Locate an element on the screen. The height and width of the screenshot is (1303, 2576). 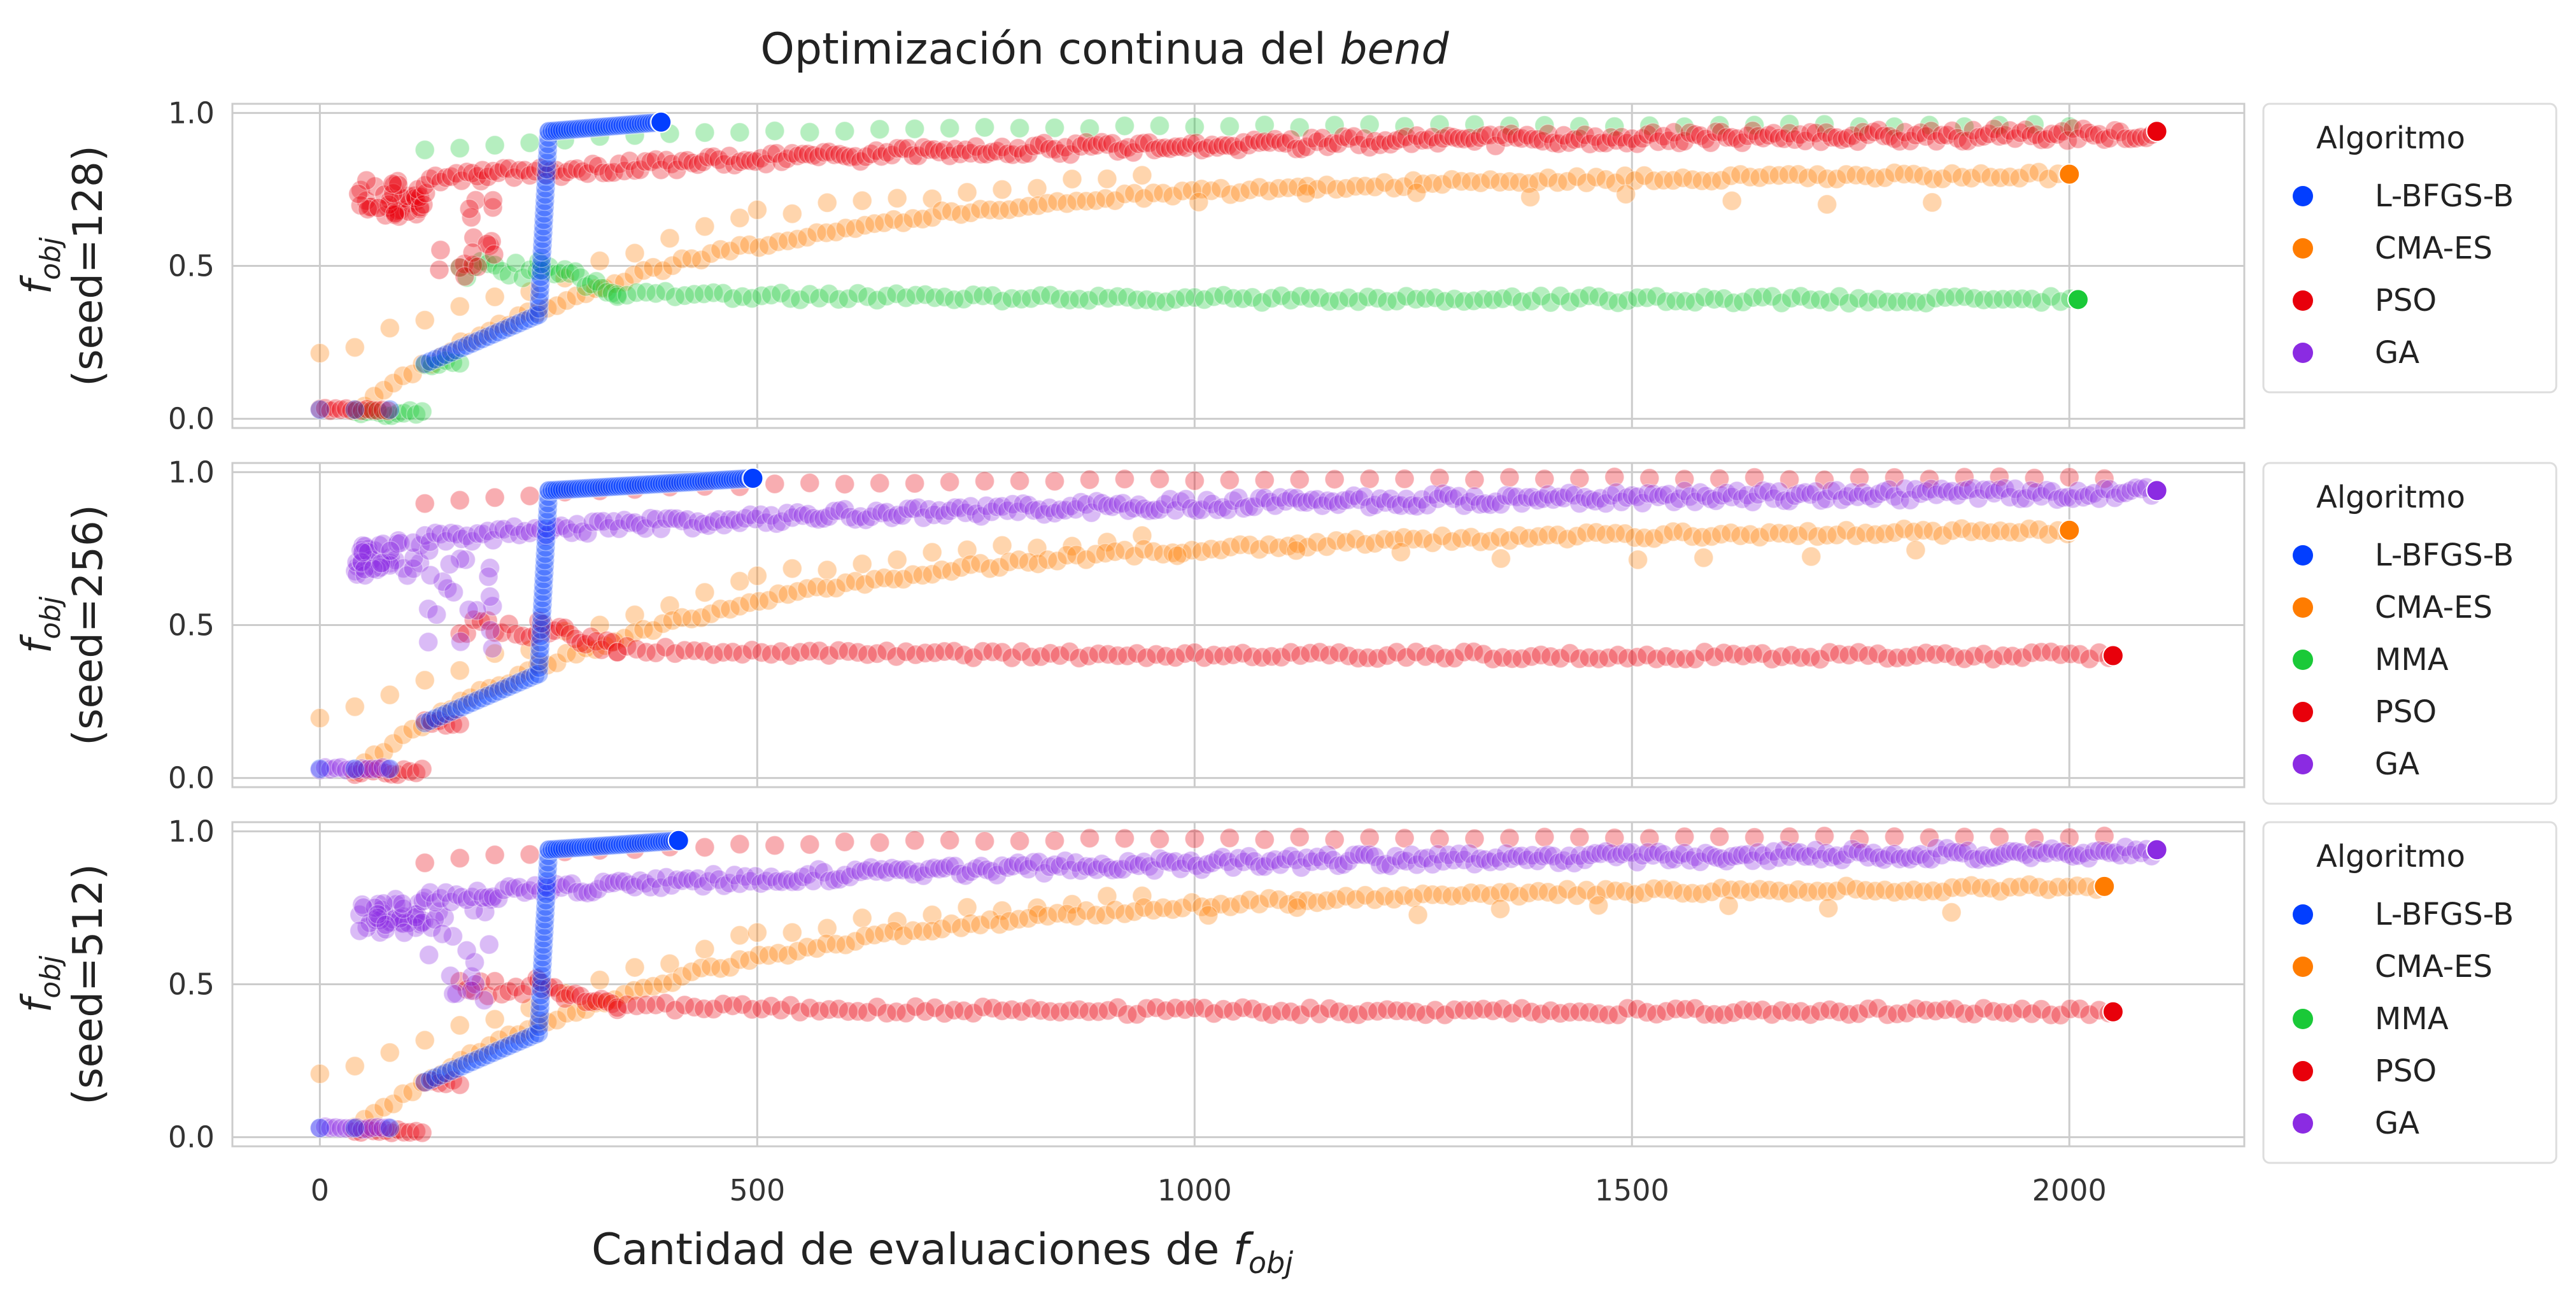
legend-marker is located at coordinates (2303, 607).